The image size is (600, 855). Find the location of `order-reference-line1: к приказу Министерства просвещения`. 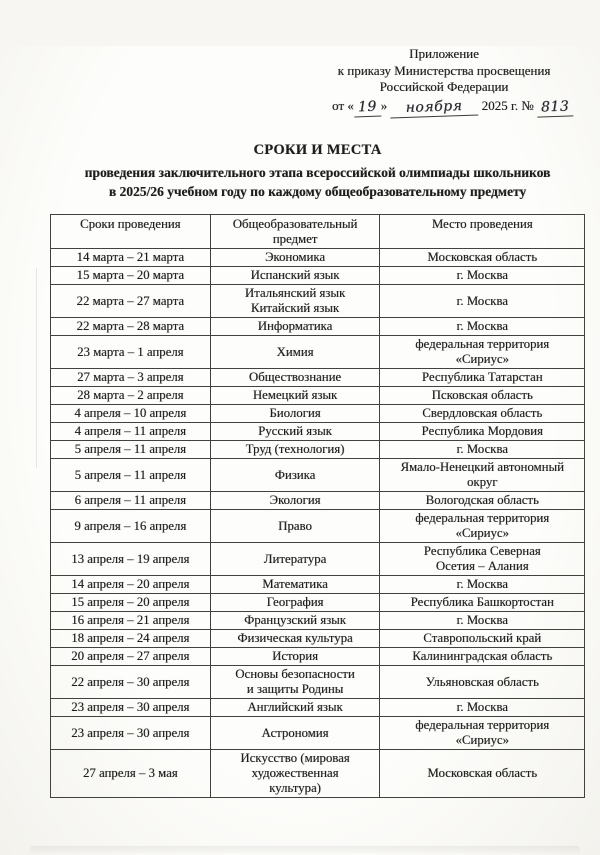

order-reference-line1: к приказу Министерства просвещения is located at coordinates (444, 70).